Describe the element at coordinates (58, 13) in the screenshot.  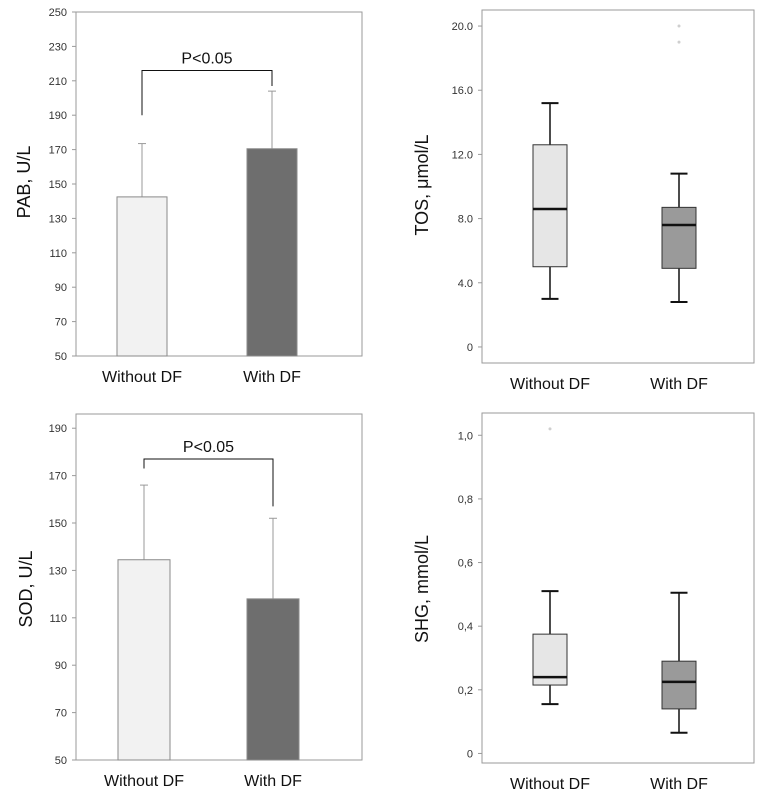
I see `pab-ytick-label-10: 250` at that location.